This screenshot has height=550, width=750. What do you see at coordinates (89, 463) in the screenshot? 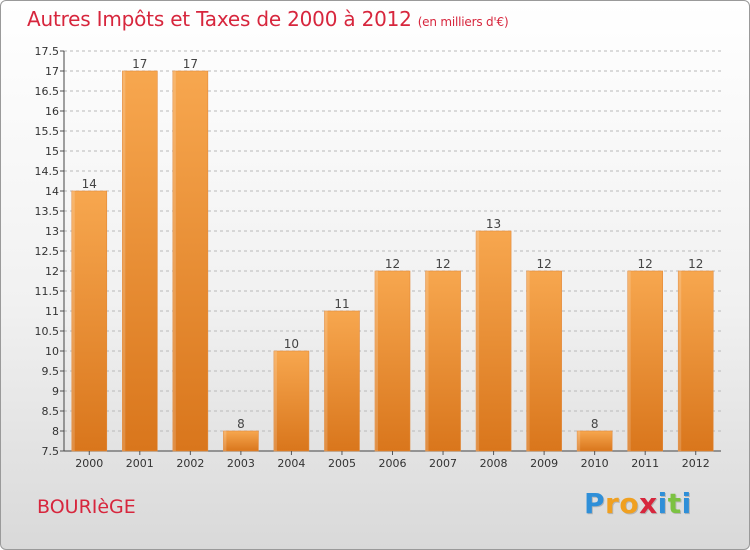
I see `x-tick-label: 2000` at bounding box center [89, 463].